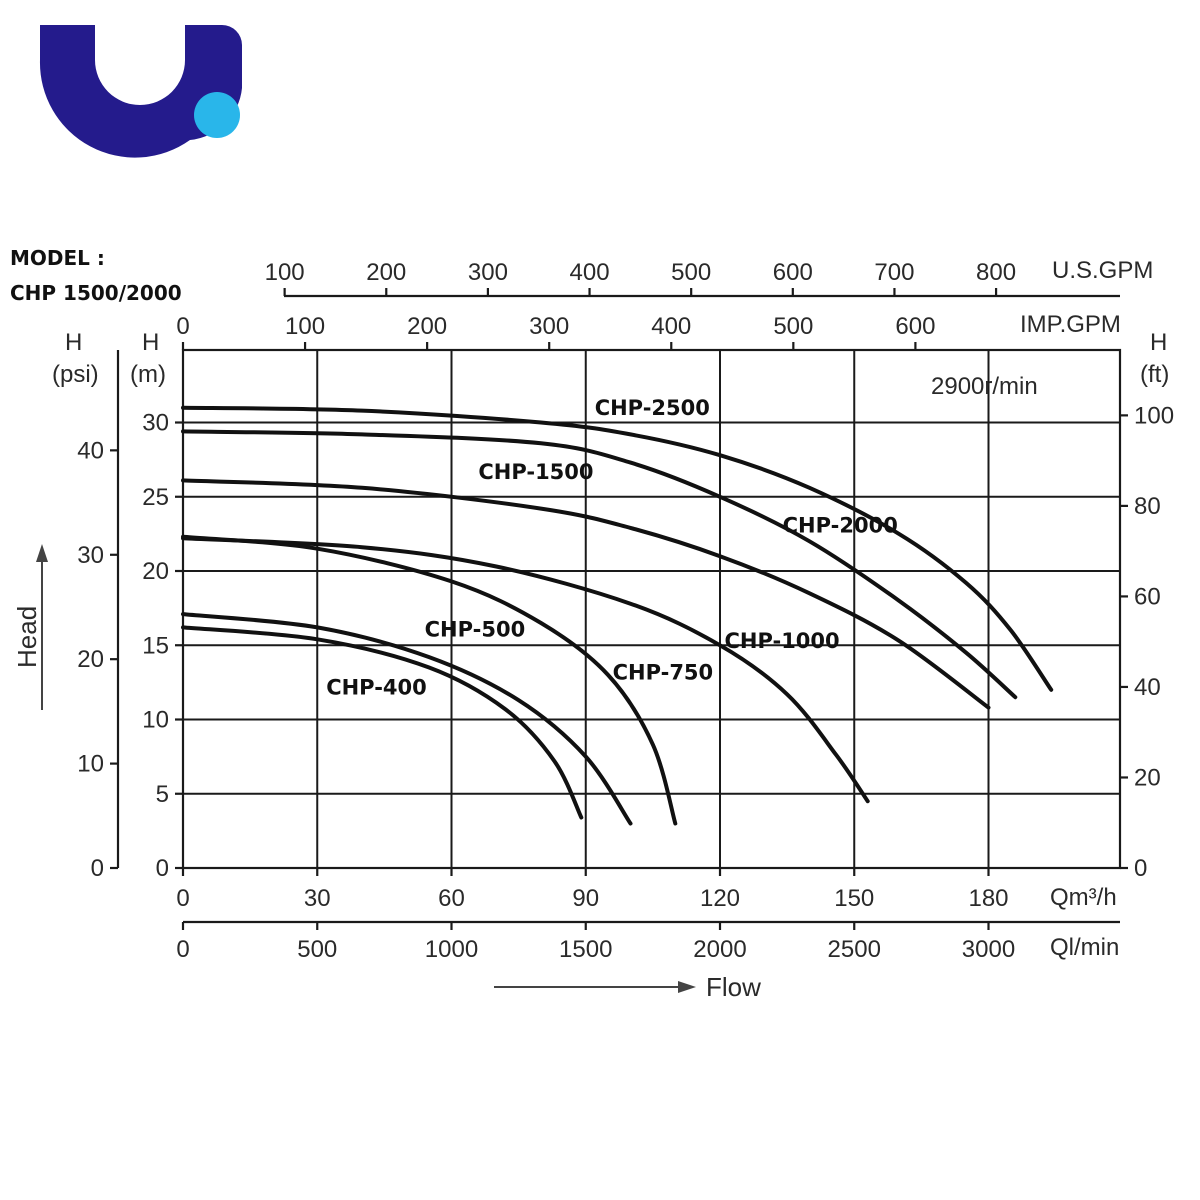 Image resolution: width=1200 pixels, height=1200 pixels. What do you see at coordinates (652, 408) in the screenshot?
I see `curve-label-chp-2500: CHP-2500` at bounding box center [652, 408].